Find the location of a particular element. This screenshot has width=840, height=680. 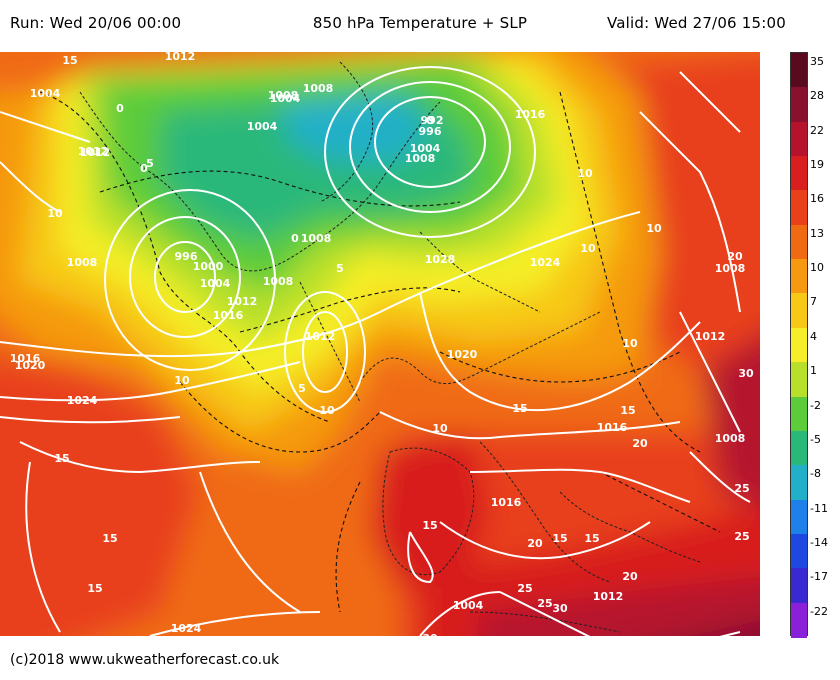

scale-tick-label: 7 is located at coordinates (813, 302).